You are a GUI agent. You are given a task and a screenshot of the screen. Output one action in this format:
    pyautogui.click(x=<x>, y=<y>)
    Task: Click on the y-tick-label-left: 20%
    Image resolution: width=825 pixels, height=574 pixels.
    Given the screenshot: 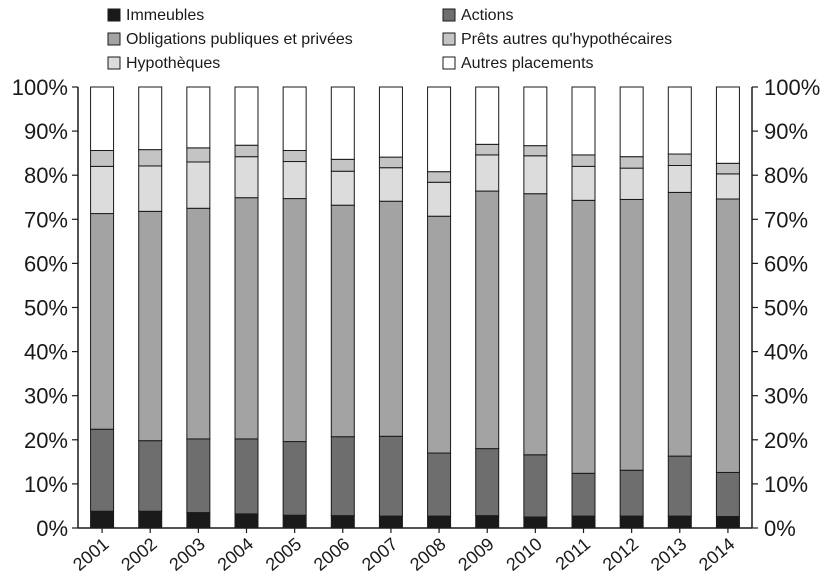 What is the action you would take?
    pyautogui.click(x=46, y=440)
    